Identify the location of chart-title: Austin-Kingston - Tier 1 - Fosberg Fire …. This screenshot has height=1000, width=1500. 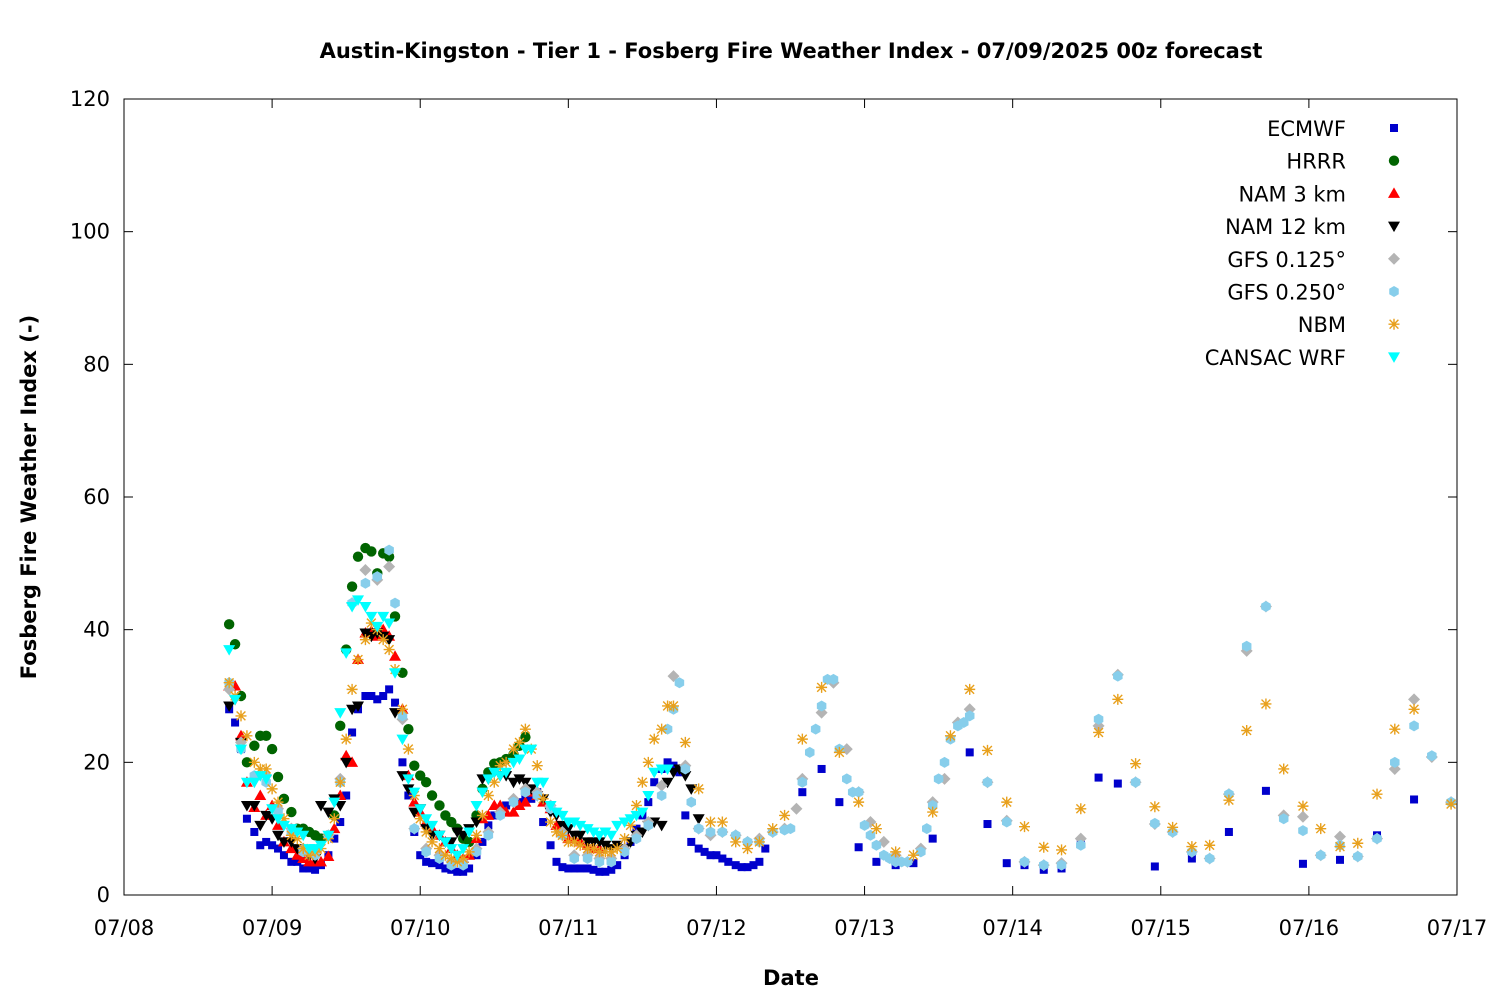
(791, 51).